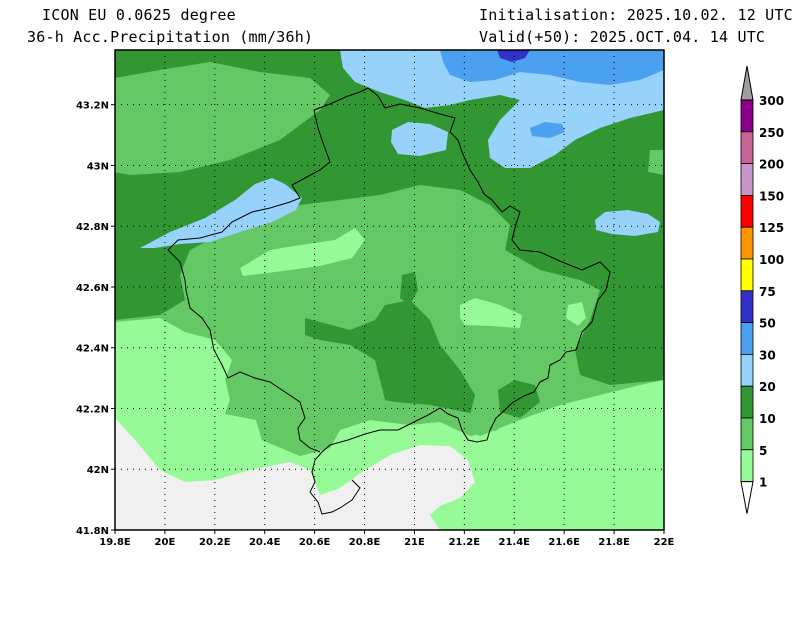 Image resolution: width=800 pixels, height=618 pixels. Describe the element at coordinates (771, 165) in the screenshot. I see `colorbar-label: 200` at that location.